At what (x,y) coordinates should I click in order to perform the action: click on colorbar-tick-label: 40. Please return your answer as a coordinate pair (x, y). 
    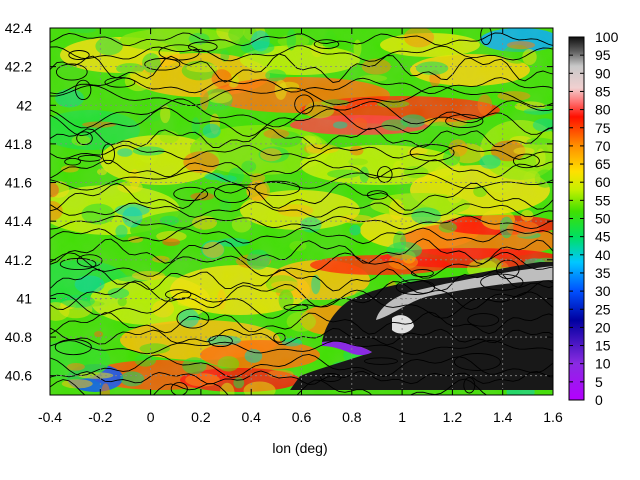
    Looking at the image, I should click on (603, 255).